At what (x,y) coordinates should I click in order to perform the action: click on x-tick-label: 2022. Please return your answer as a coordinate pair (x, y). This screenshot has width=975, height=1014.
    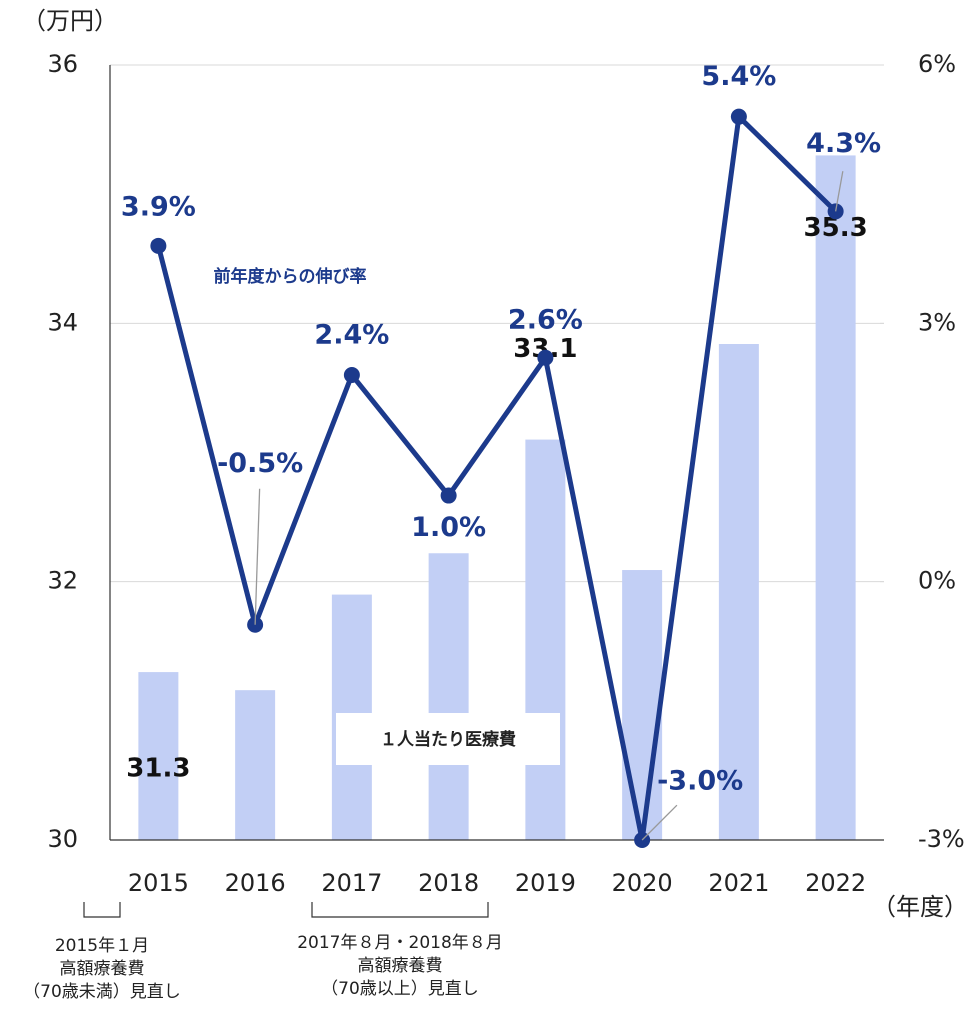
    Looking at the image, I should click on (835, 883).